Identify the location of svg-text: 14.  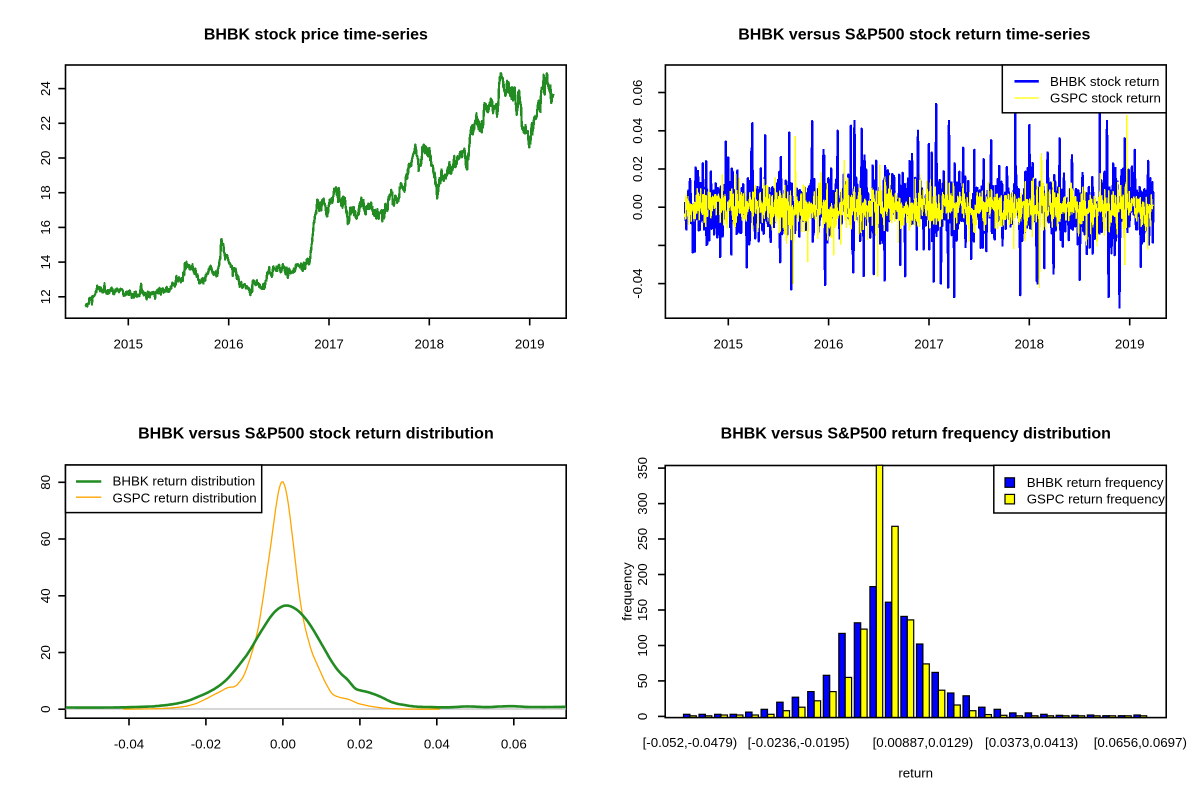
(45, 262).